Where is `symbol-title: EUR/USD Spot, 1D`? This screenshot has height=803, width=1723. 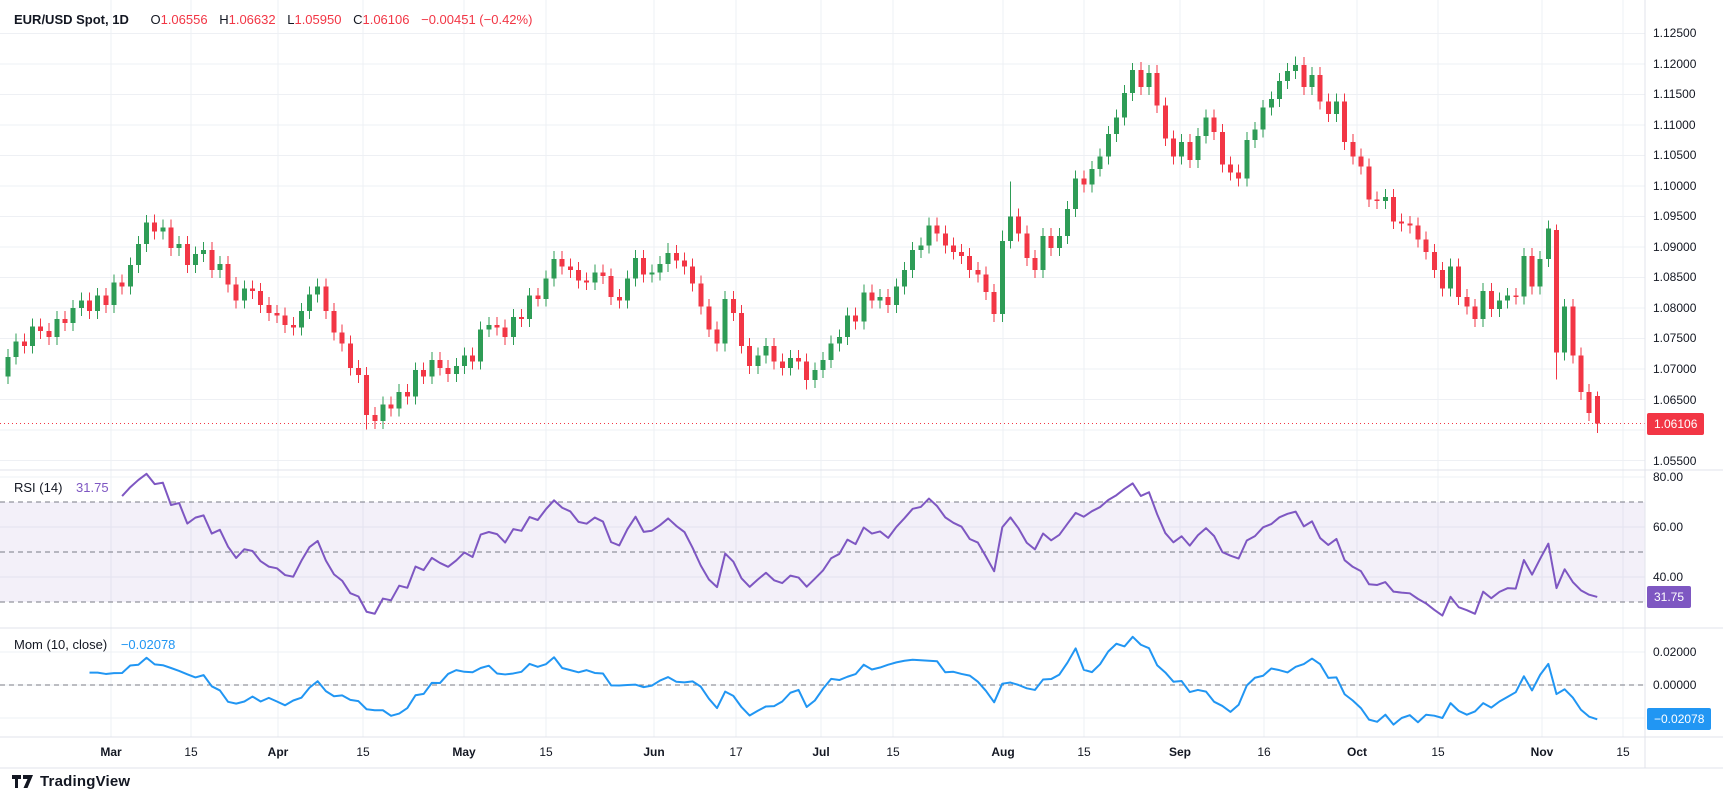
symbol-title: EUR/USD Spot, 1D is located at coordinates (71, 19).